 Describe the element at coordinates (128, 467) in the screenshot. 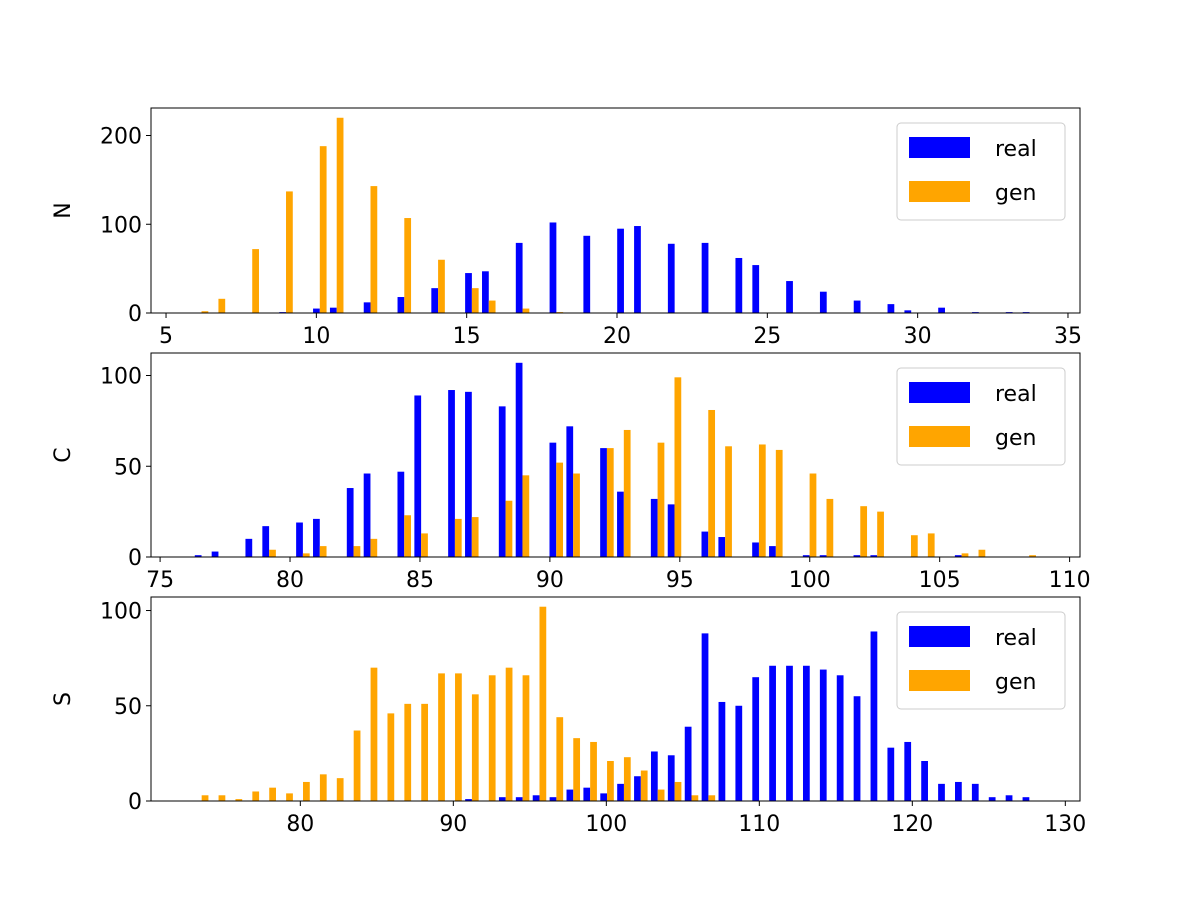

I see `y-tick-label: 50` at that location.